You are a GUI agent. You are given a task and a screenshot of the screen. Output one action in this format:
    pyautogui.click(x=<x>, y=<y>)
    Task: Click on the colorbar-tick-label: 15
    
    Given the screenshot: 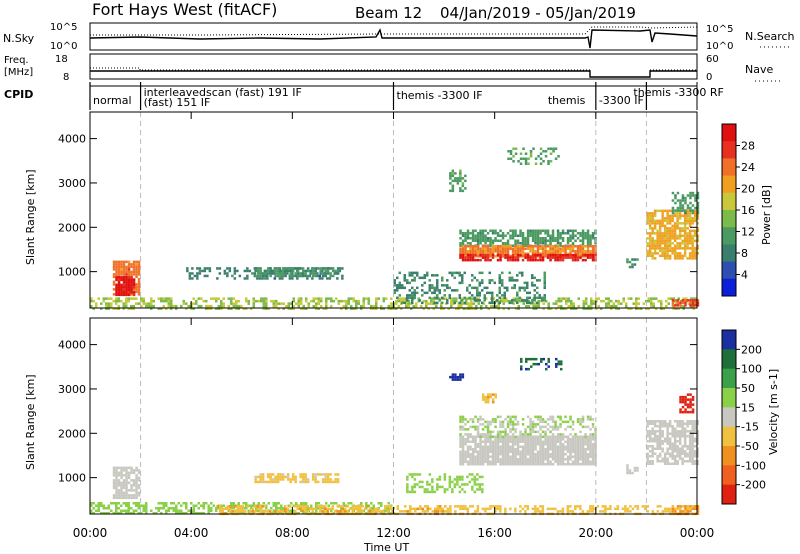 What is the action you would take?
    pyautogui.click(x=748, y=407)
    